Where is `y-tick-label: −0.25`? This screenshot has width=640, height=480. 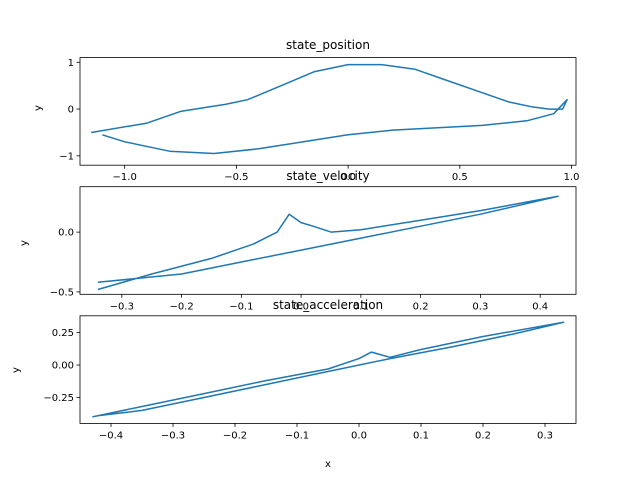 y-tick-label: −0.25 is located at coordinates (58, 398).